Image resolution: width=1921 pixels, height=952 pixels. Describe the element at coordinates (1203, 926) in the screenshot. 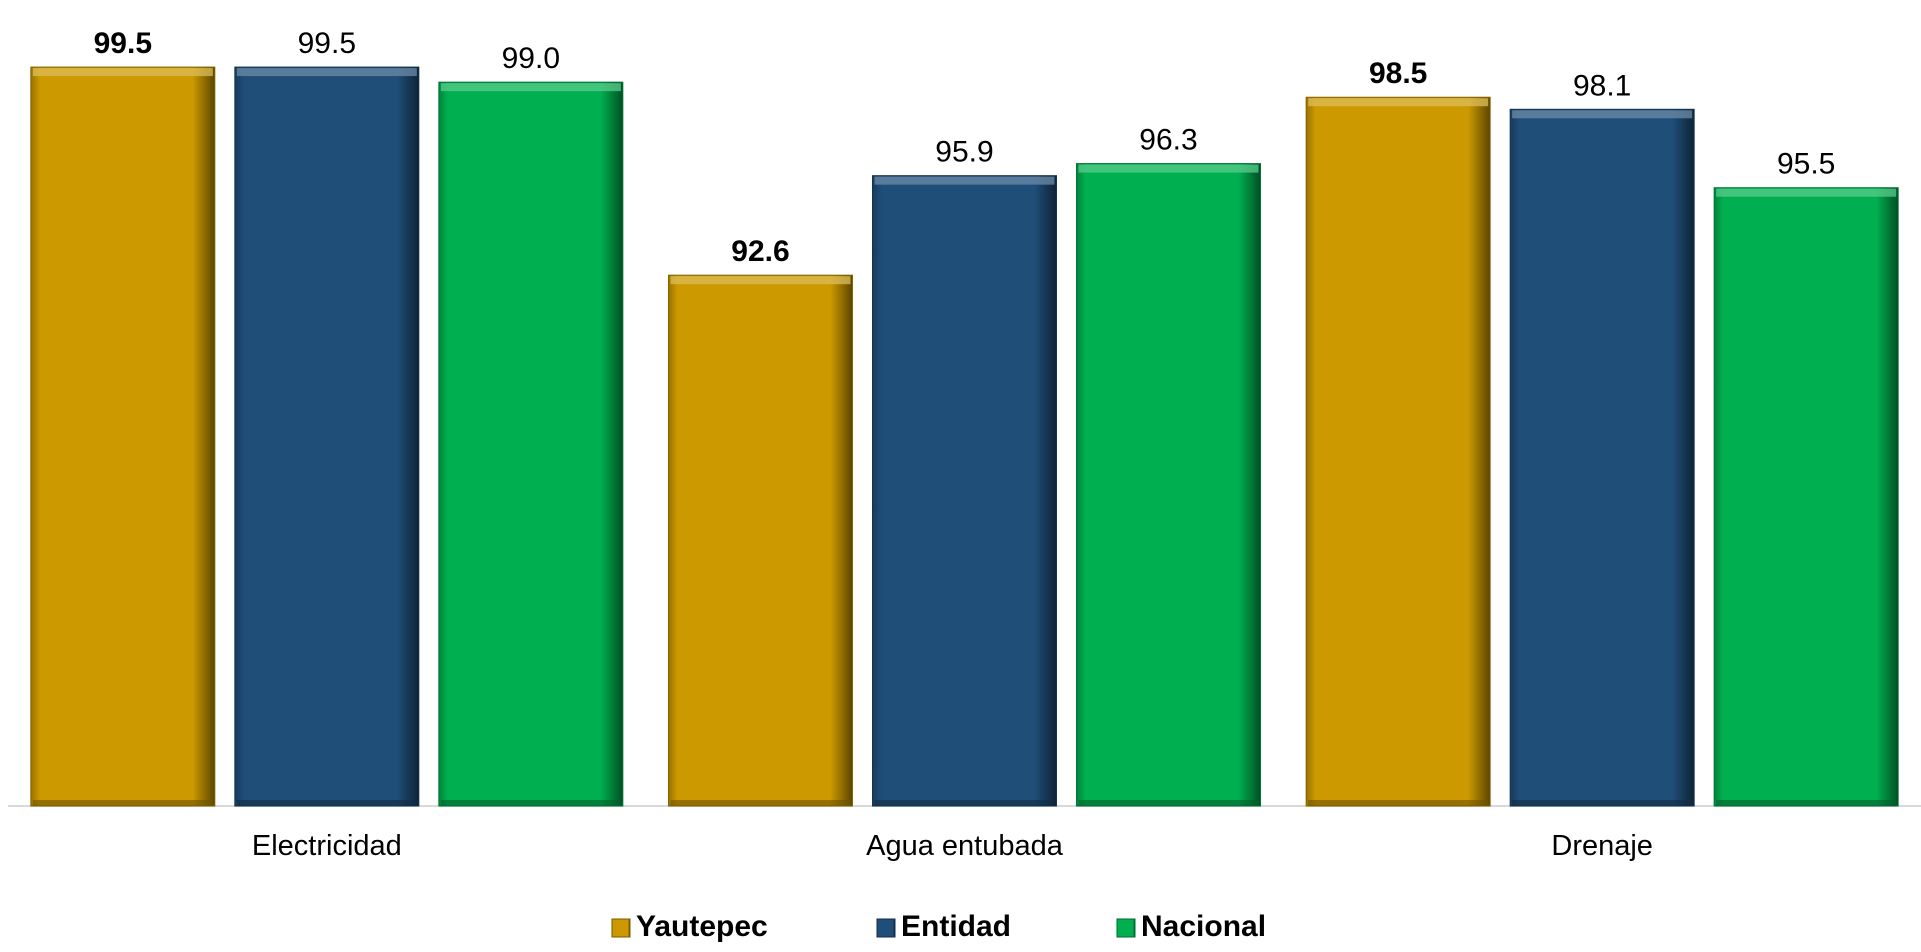

I see `legend-label-nacional: Nacional` at that location.